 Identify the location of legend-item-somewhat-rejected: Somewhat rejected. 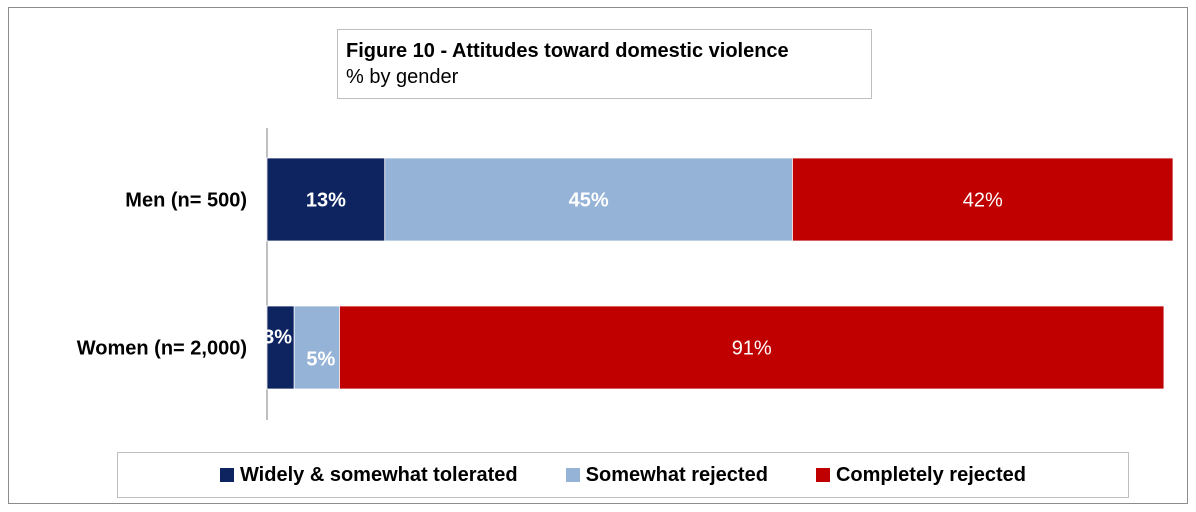
(666, 475).